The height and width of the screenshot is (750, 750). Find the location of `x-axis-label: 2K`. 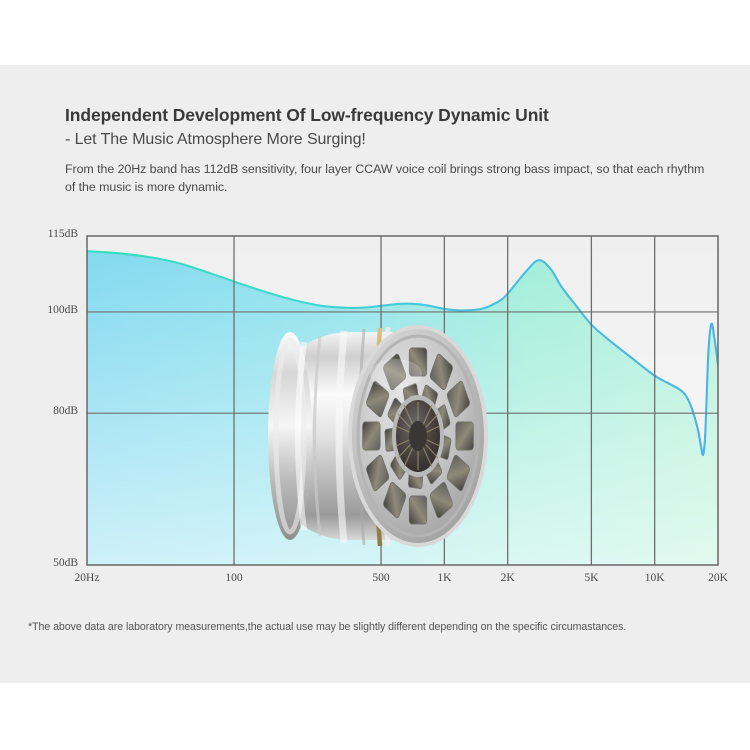

x-axis-label: 2K is located at coordinates (507, 578).